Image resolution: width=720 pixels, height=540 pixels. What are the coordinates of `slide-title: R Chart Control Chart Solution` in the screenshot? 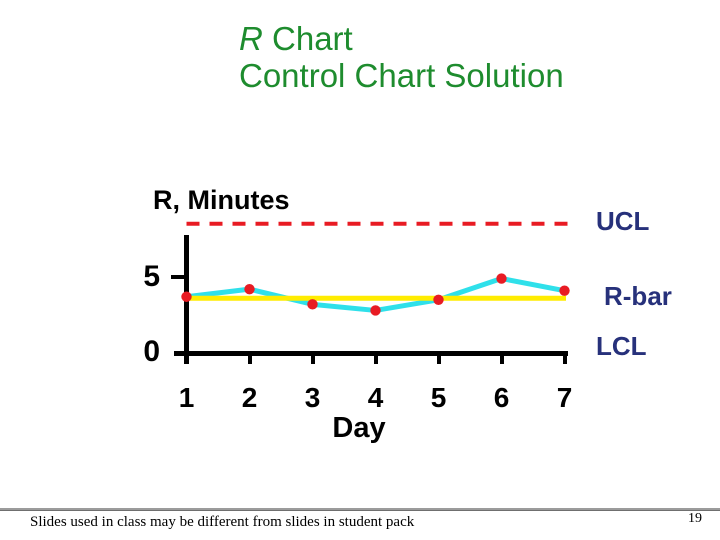 It's located at (401, 57).